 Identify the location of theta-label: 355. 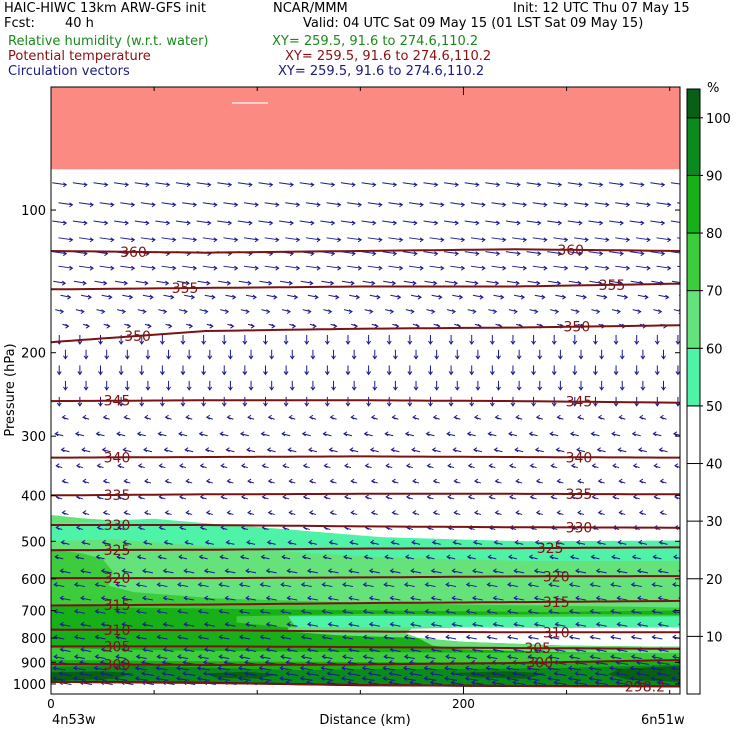
(612, 286).